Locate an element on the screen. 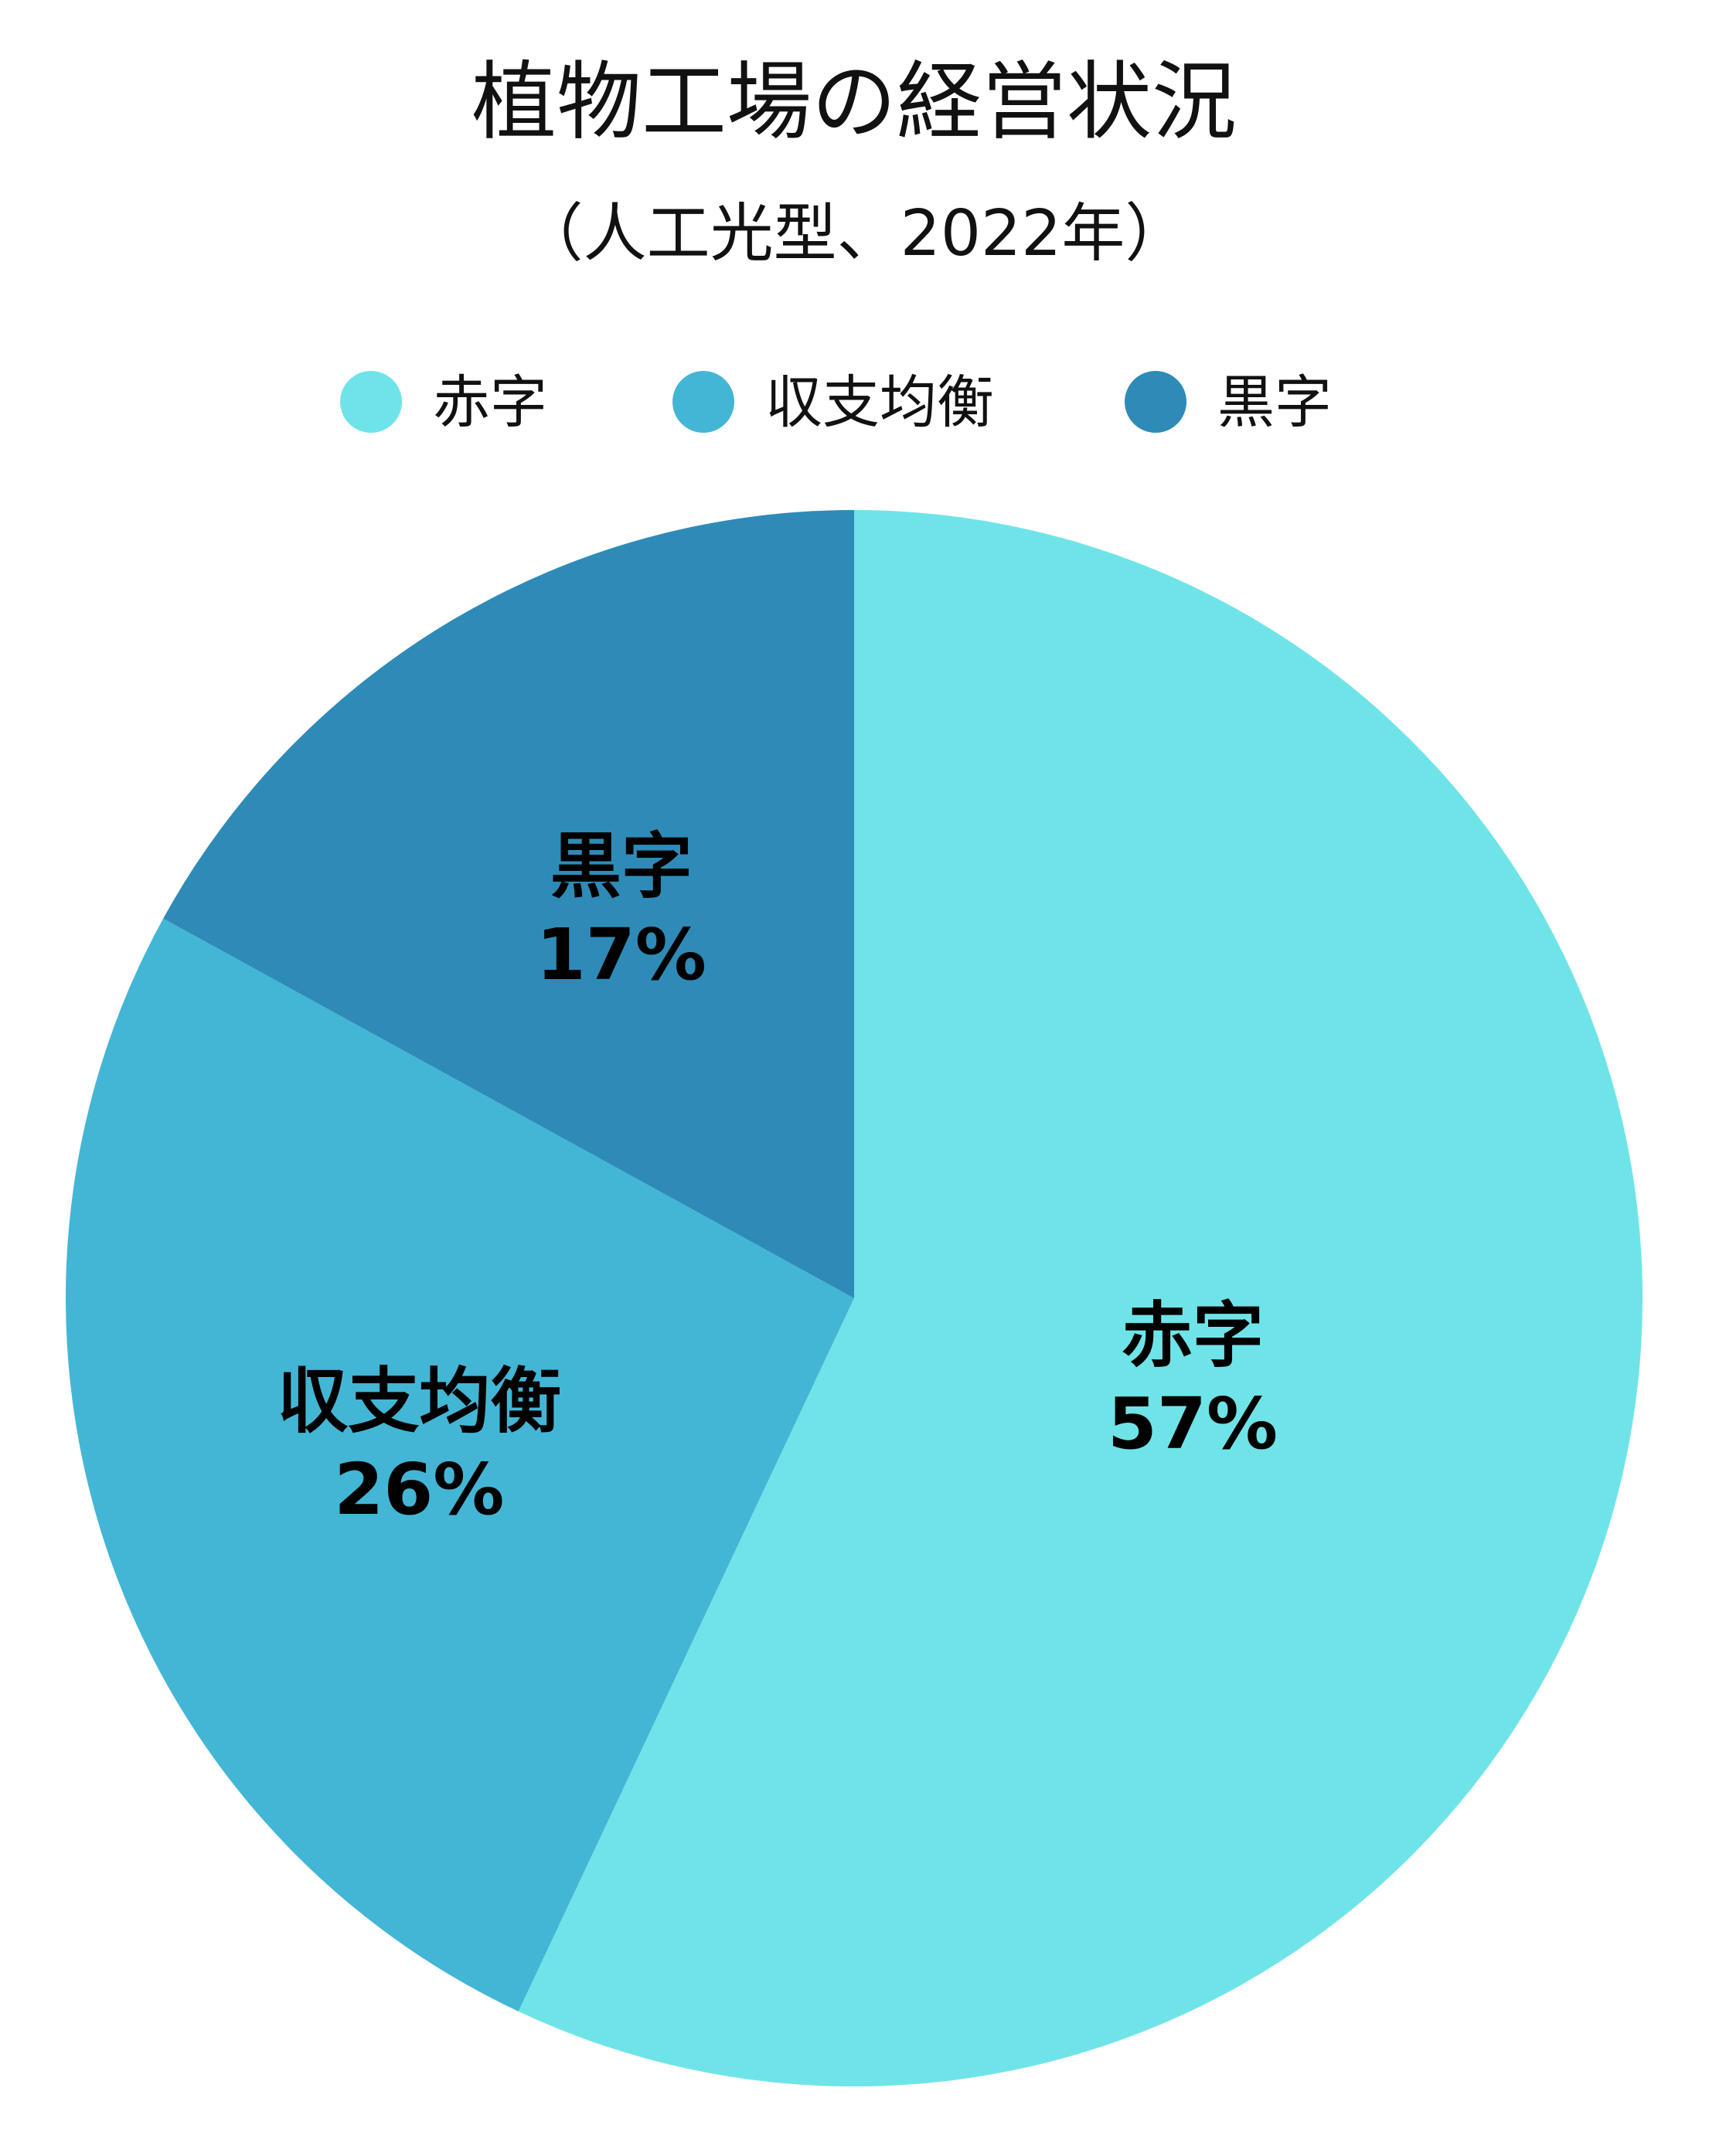 Image resolution: width=1709 pixels, height=2156 pixels. slice-value-label-2: 26% is located at coordinates (419, 1490).